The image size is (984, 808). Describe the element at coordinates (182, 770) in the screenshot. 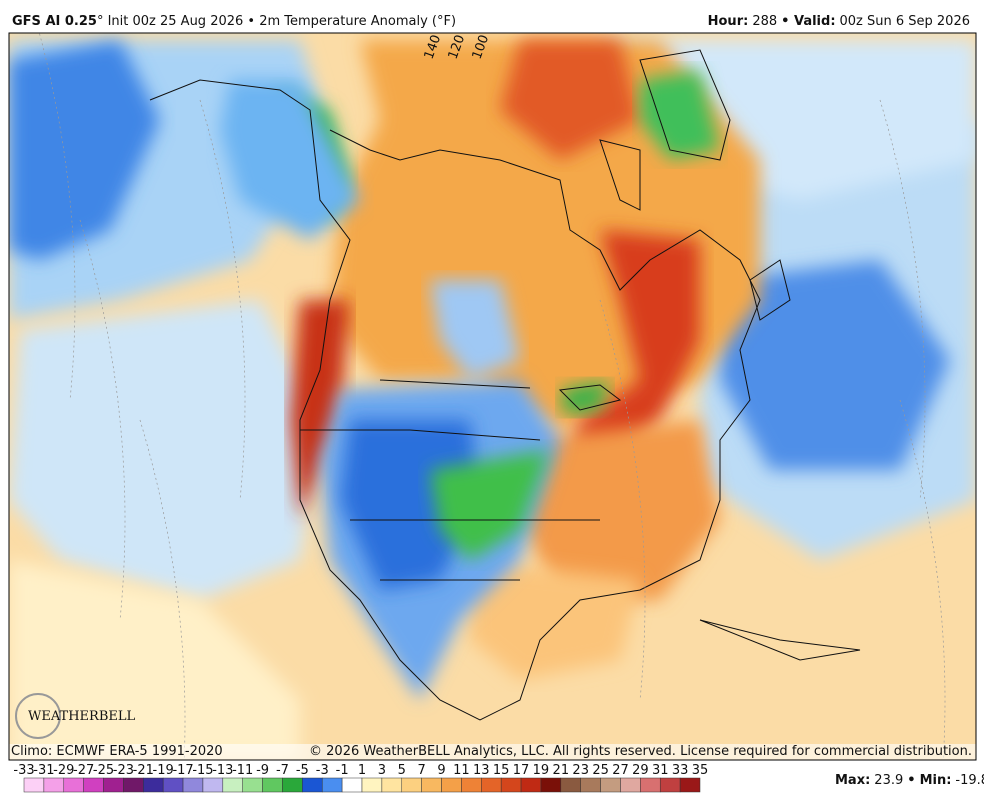

I see `colorbar-label: -17` at that location.